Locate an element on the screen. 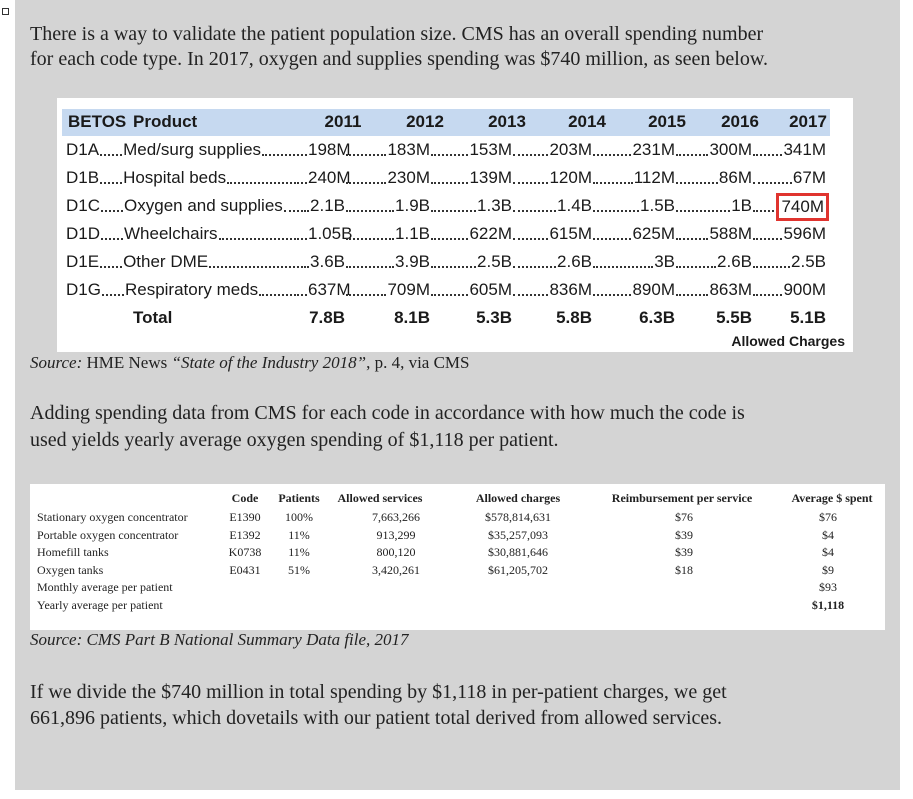  cell-value: 8.1B is located at coordinates (412, 317).